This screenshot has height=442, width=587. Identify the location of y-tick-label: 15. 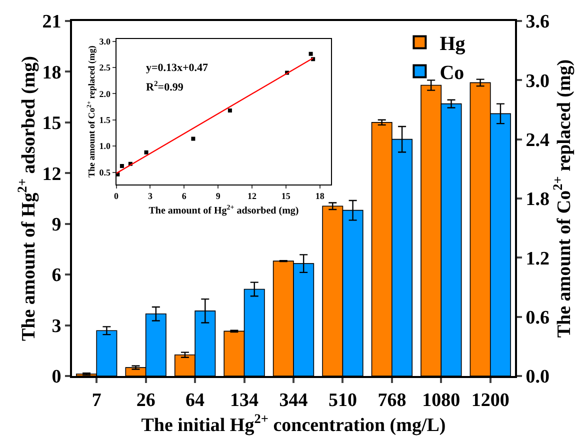
(52, 123).